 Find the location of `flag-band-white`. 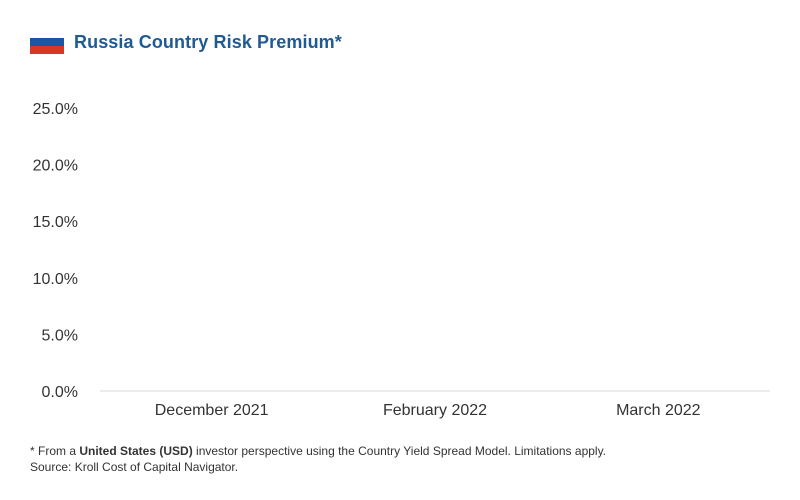

flag-band-white is located at coordinates (47, 34).